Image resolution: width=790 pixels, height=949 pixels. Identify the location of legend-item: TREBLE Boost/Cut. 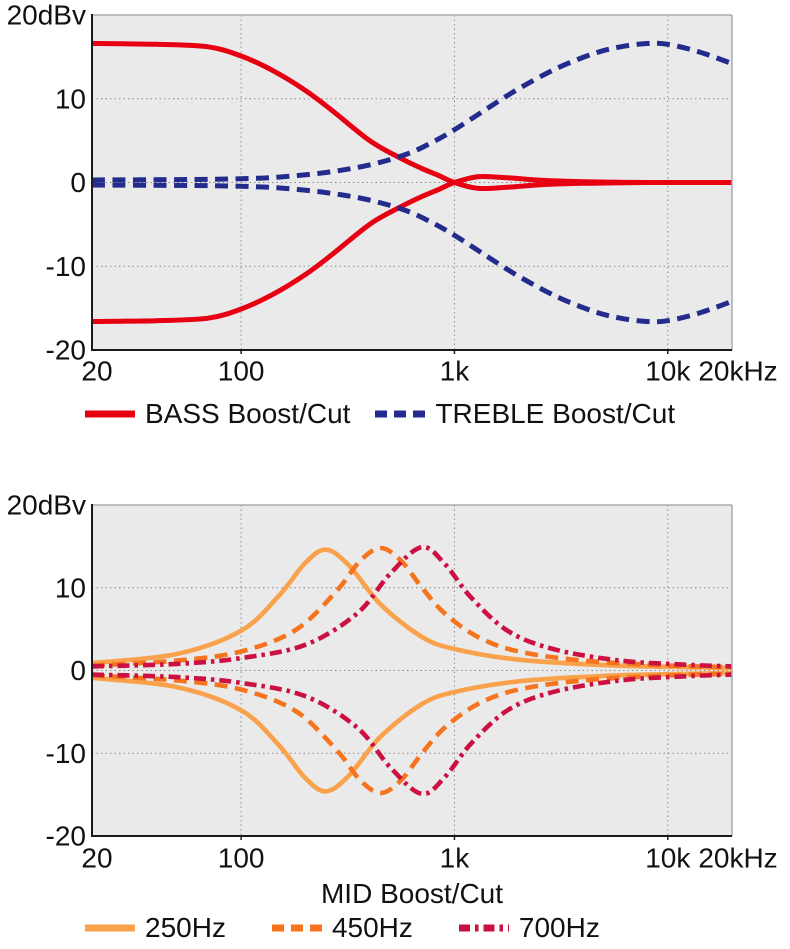
(525, 414).